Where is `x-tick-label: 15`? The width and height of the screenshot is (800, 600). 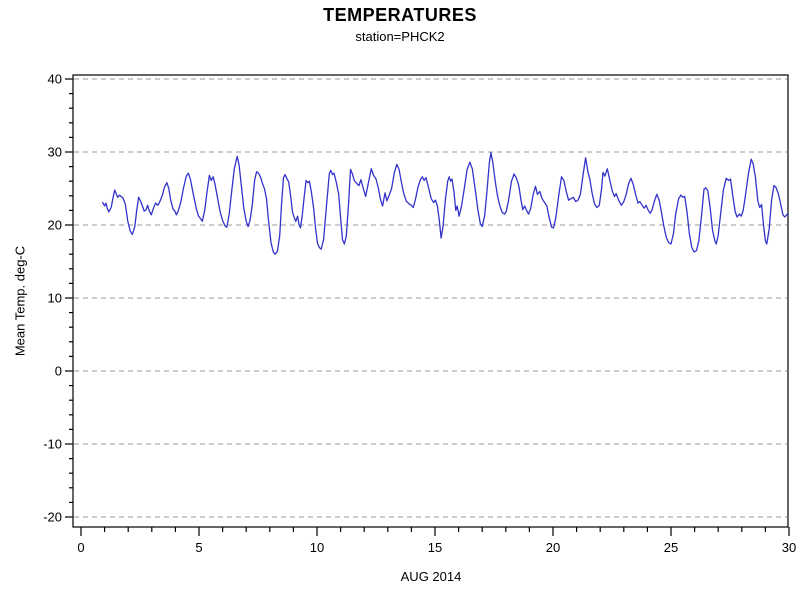
x-tick-label: 15 is located at coordinates (435, 547).